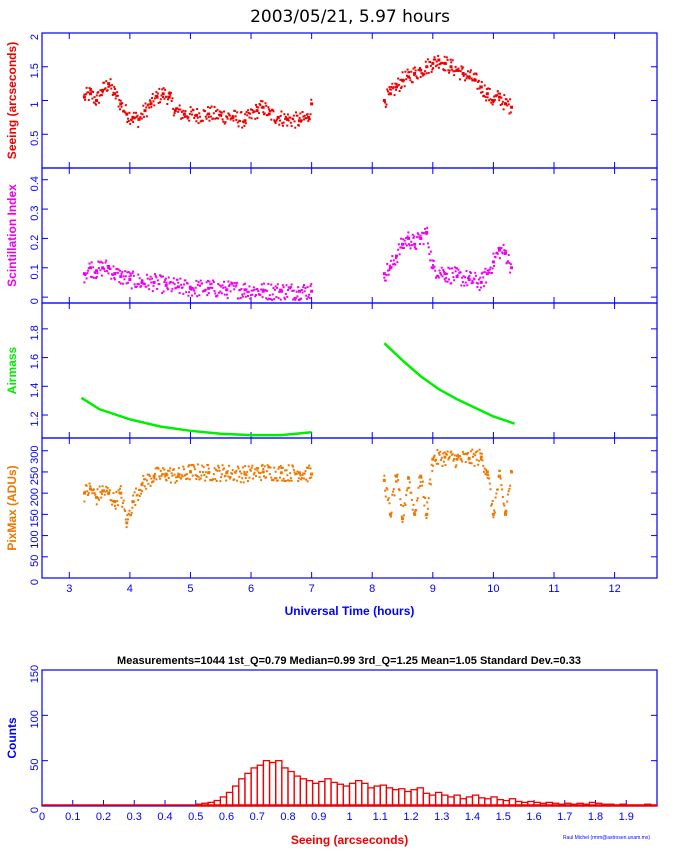 Image resolution: width=680 pixels, height=850 pixels. I want to click on y-tick-label: 150, so click(35, 674).